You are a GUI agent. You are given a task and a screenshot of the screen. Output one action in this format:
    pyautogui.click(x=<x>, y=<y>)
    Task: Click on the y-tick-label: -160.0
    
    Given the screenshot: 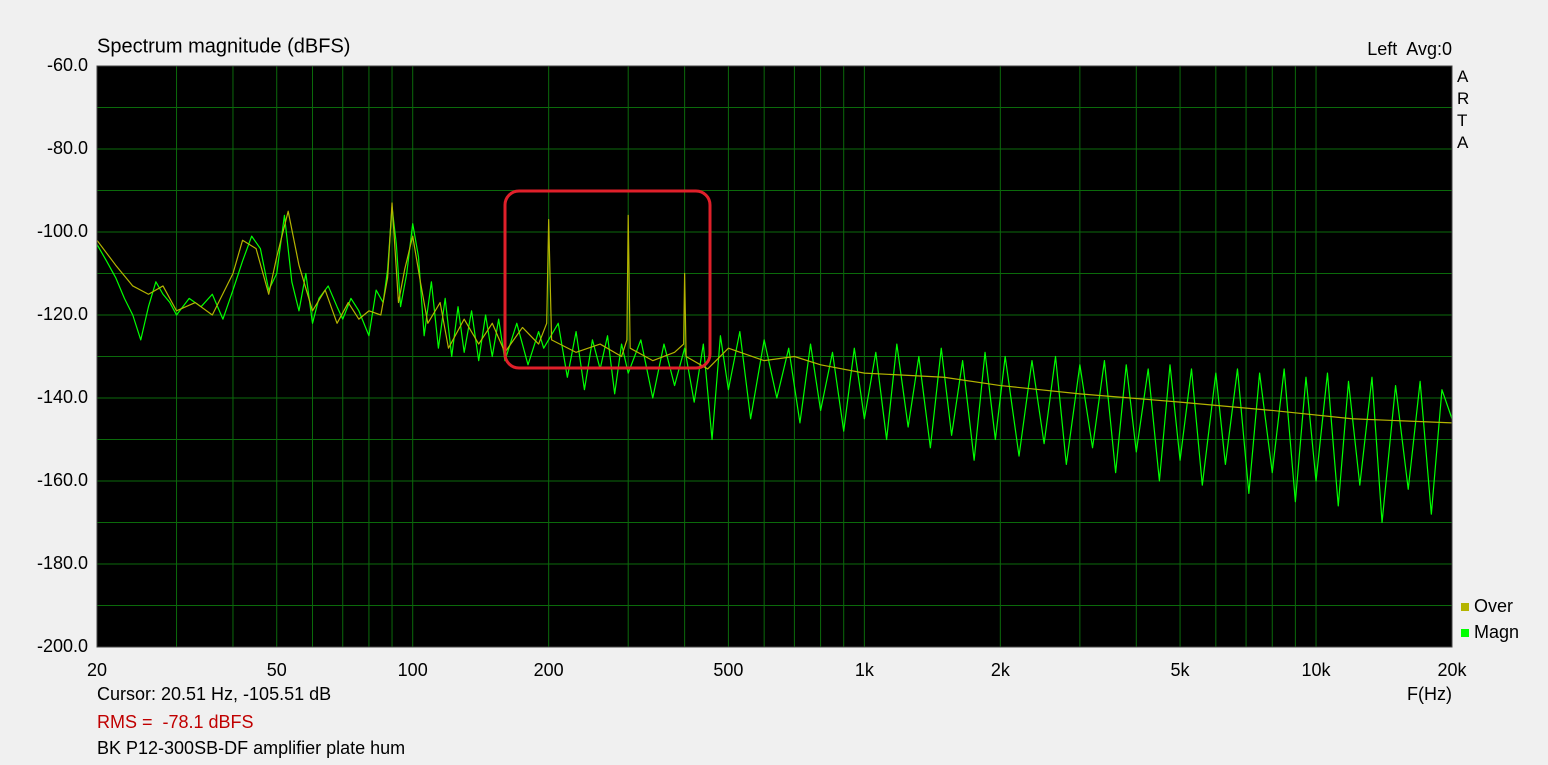 What is the action you would take?
    pyautogui.click(x=62, y=480)
    